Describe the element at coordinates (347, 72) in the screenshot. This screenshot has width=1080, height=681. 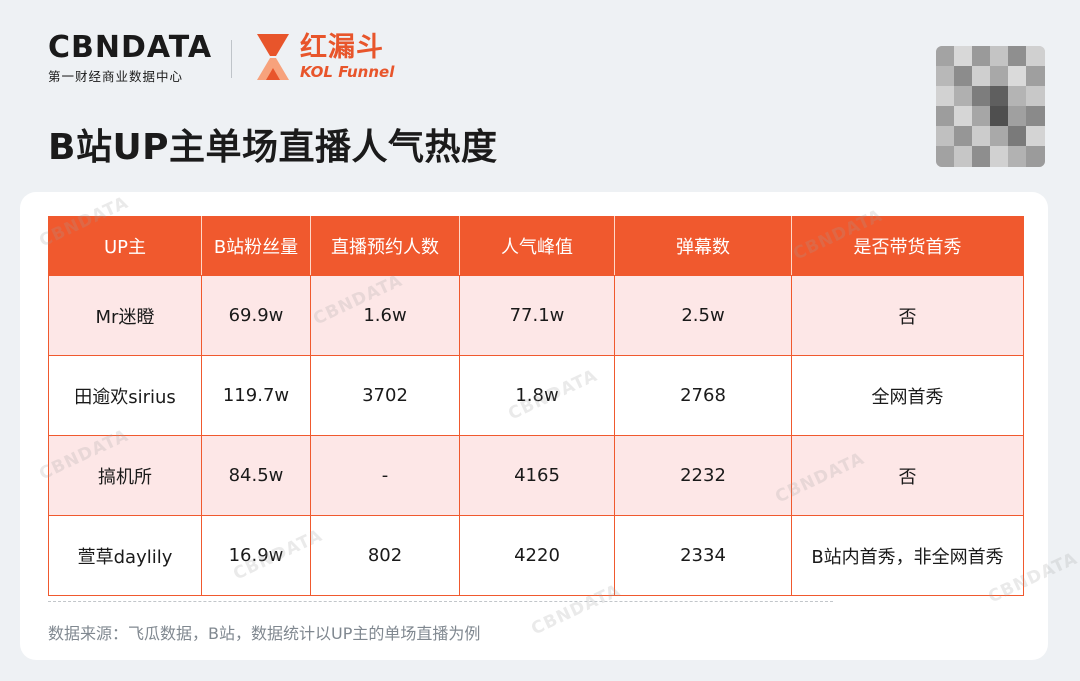
I see `kol-logo-en: KOL Funnel` at that location.